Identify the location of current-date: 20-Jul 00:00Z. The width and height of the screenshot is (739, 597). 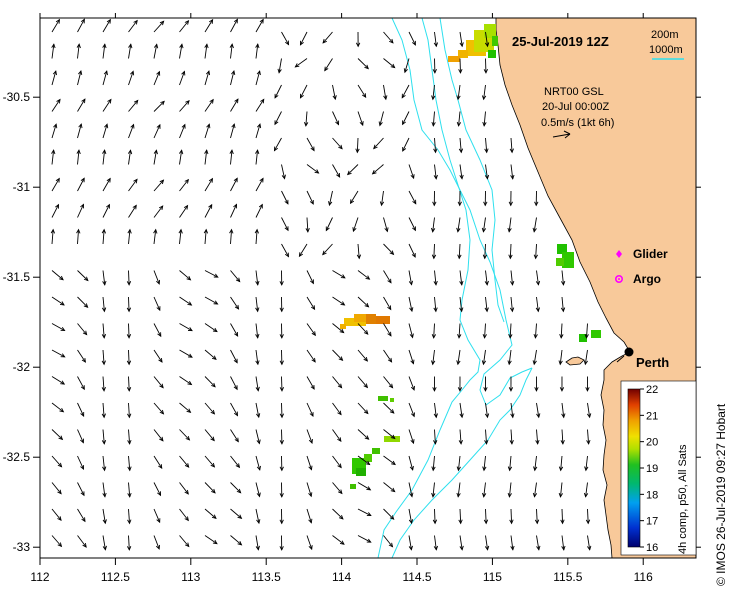
(576, 107).